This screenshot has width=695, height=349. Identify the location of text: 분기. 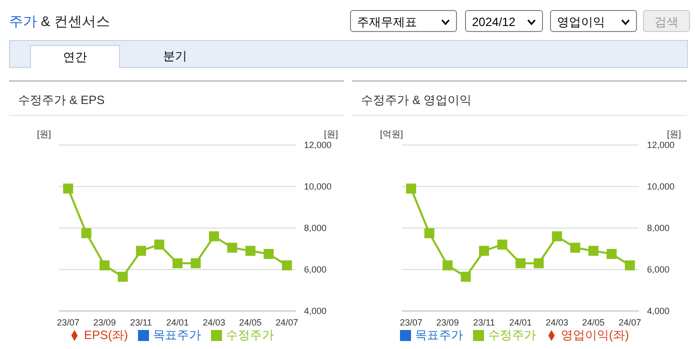
(175, 56).